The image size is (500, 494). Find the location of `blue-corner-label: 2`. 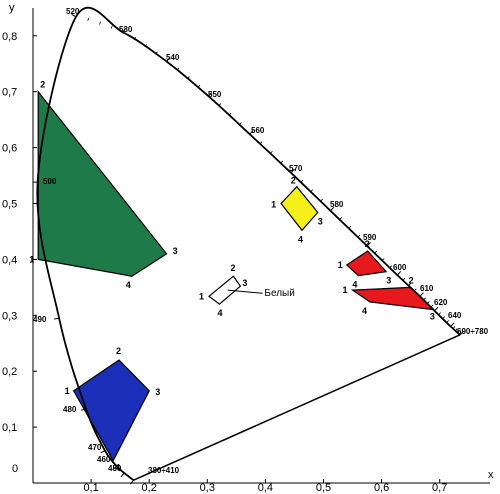

blue-corner-label: 2 is located at coordinates (118, 351).